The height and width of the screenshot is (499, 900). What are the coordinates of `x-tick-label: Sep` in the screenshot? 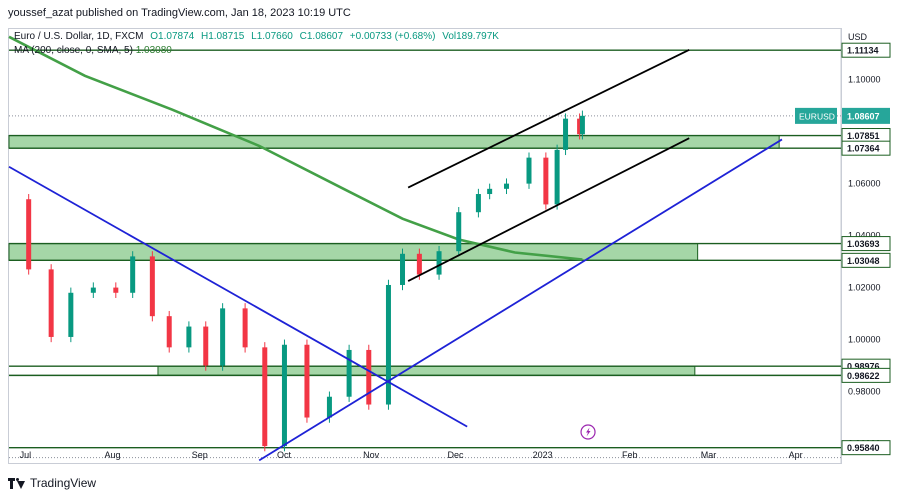 It's located at (200, 455).